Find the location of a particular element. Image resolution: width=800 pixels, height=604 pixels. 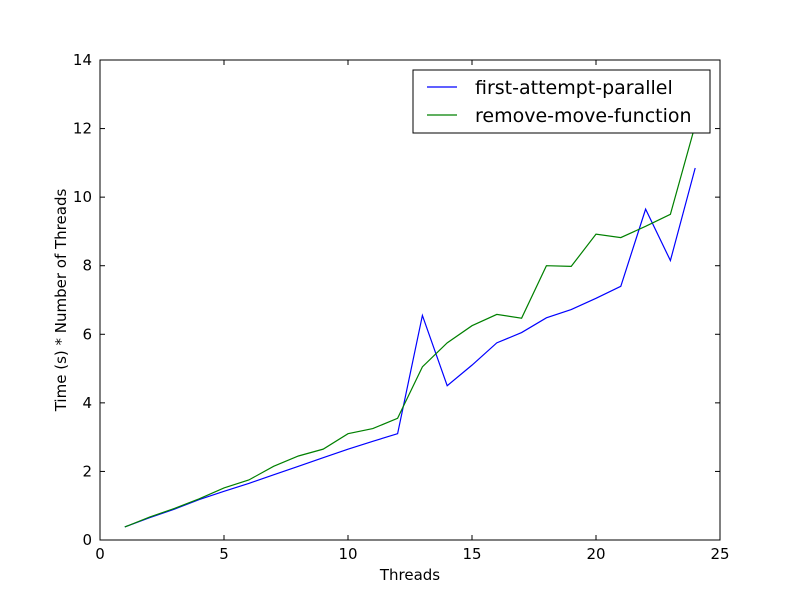

y-tick-label: 0 is located at coordinates (87, 540).